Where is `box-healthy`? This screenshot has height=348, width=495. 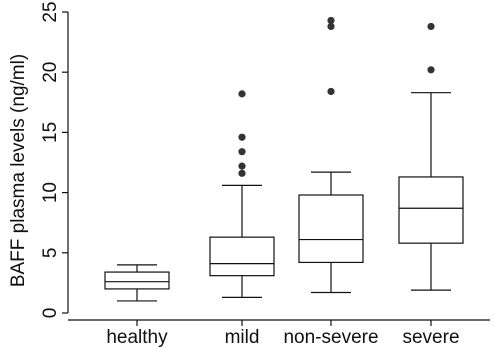 box-healthy is located at coordinates (137, 283).